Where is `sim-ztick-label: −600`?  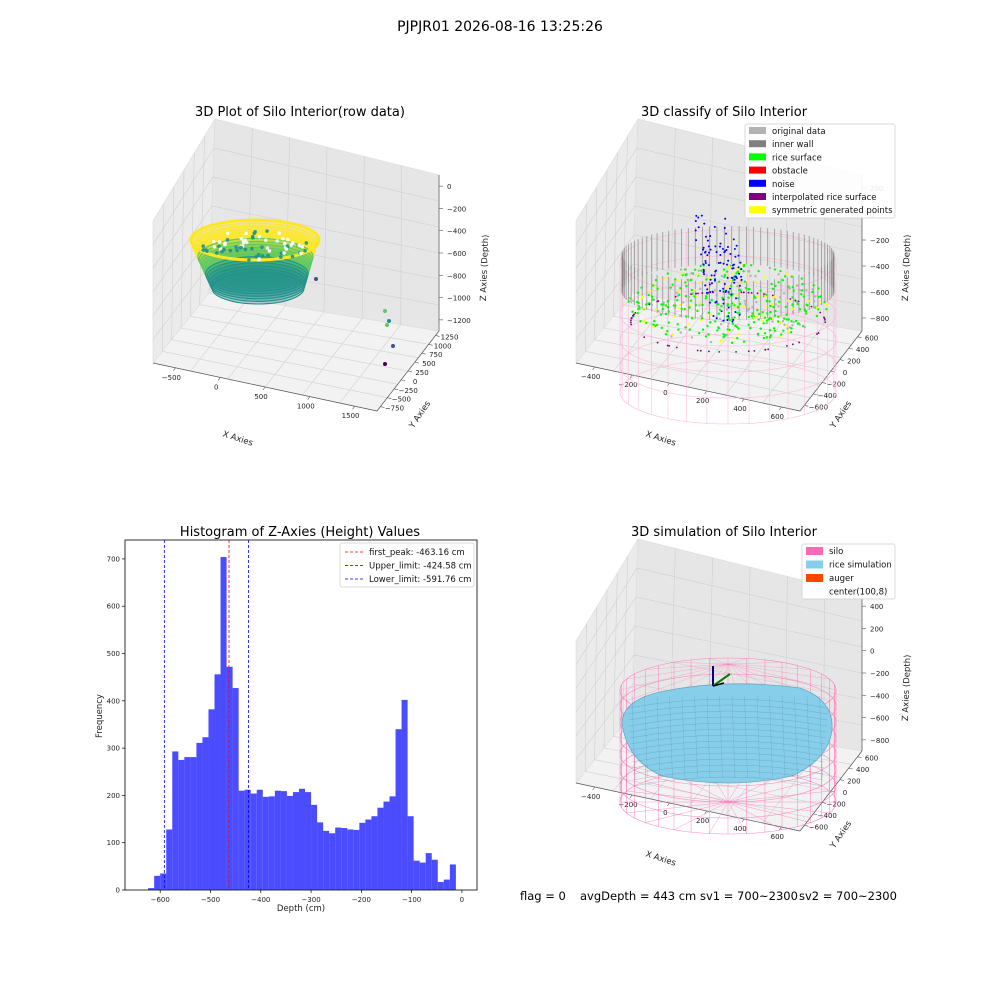
sim-ztick-label: −600 is located at coordinates (879, 719).